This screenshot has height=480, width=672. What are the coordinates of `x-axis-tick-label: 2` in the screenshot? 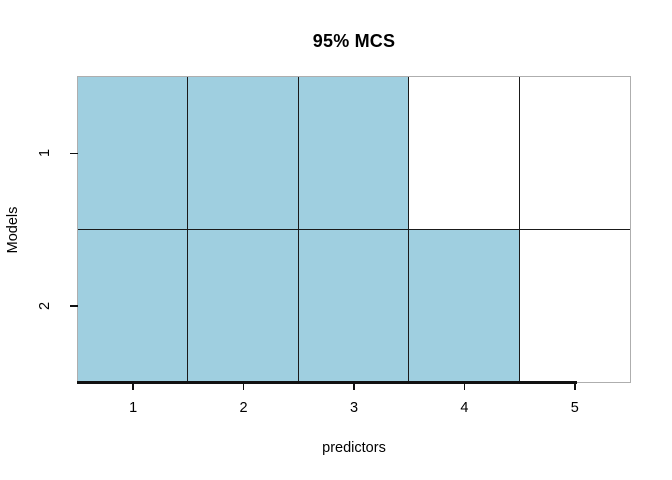 It's located at (243, 408).